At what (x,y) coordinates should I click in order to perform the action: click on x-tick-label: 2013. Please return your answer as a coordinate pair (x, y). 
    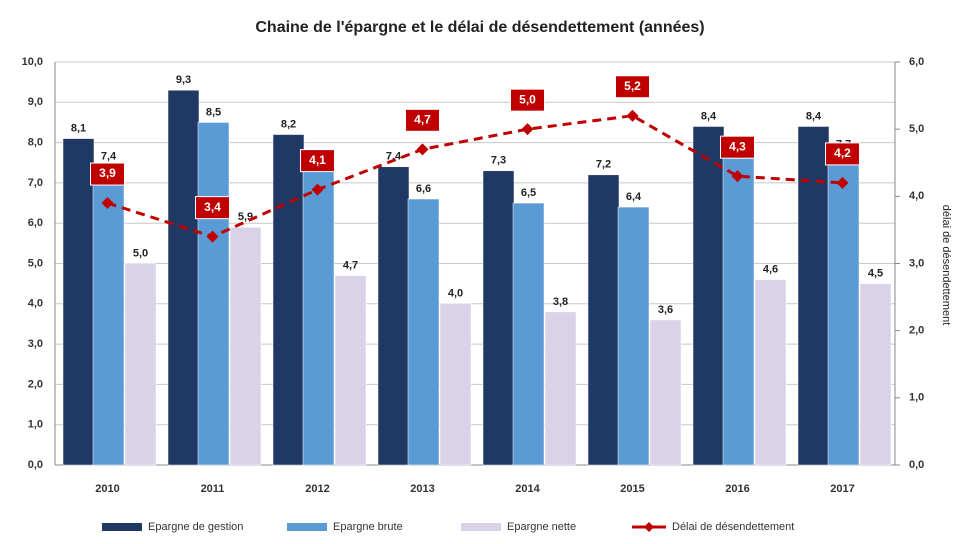
    Looking at the image, I should click on (422, 489).